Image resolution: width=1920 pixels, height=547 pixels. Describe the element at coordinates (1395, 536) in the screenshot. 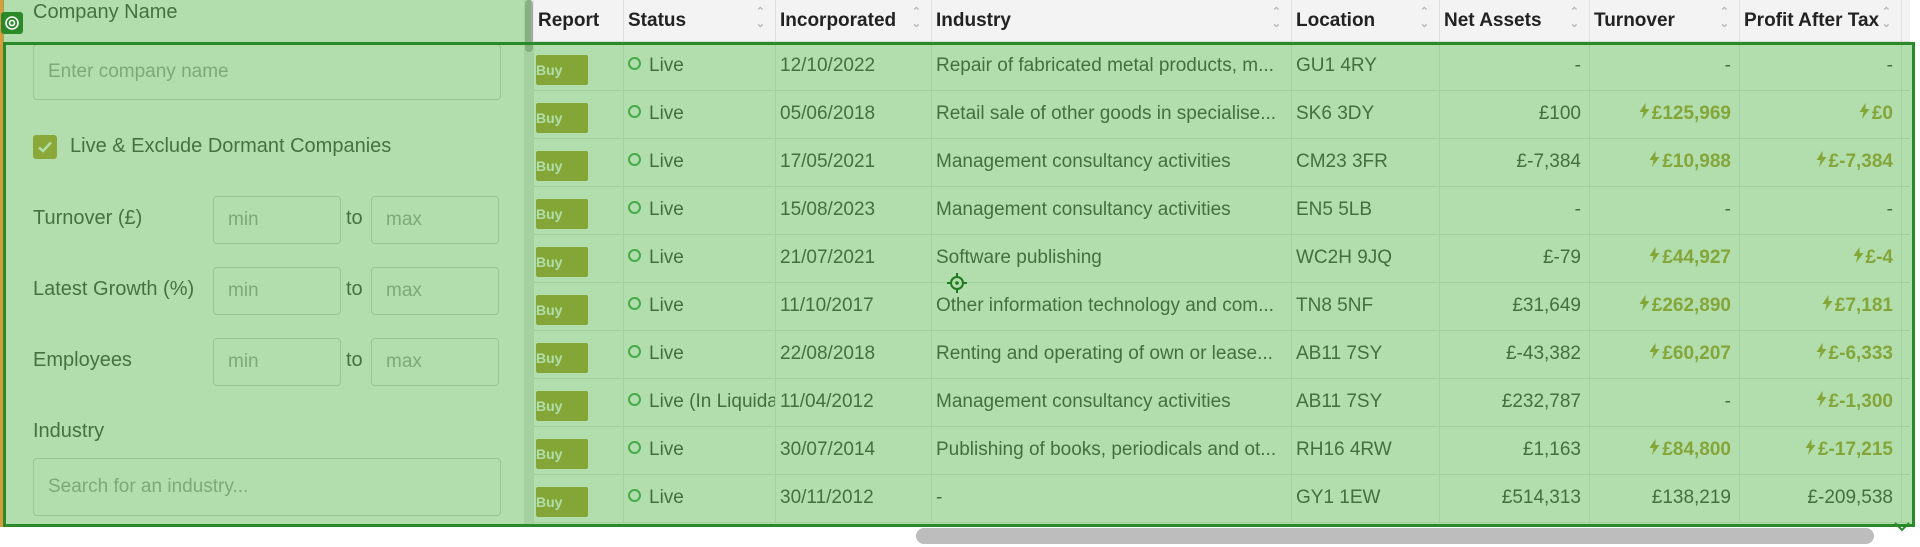

I see `horizontal-scrollbar` at that location.